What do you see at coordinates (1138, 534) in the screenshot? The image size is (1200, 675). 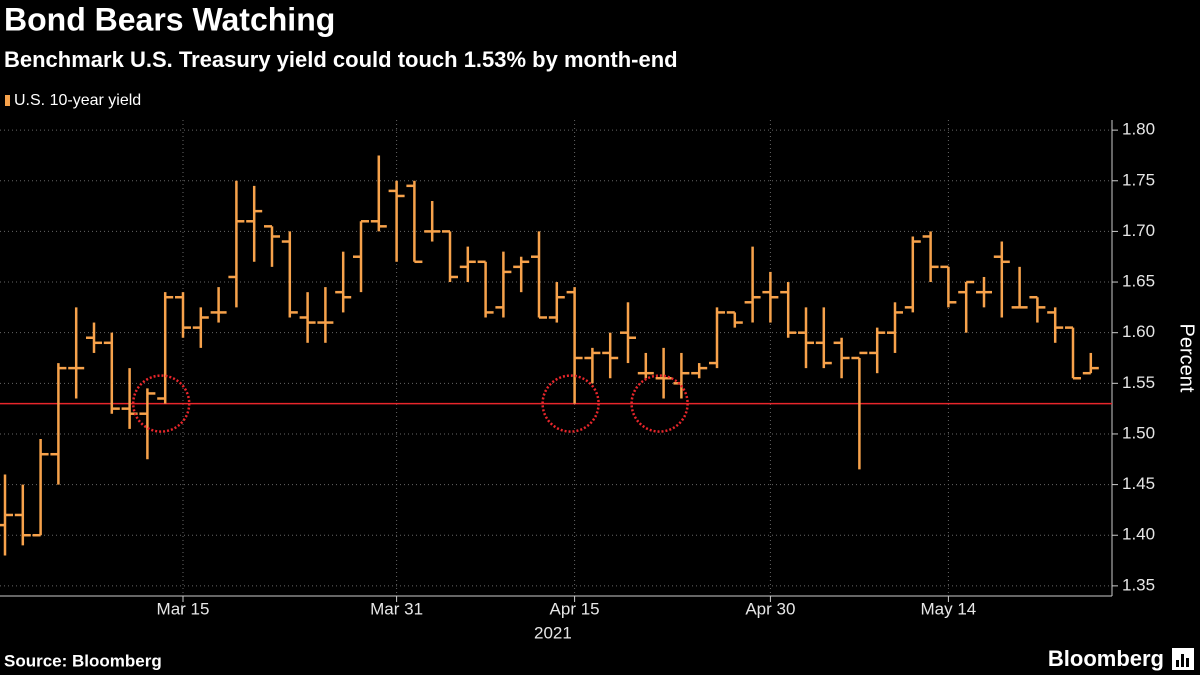 I see `y-tick-label: 1.40` at bounding box center [1138, 534].